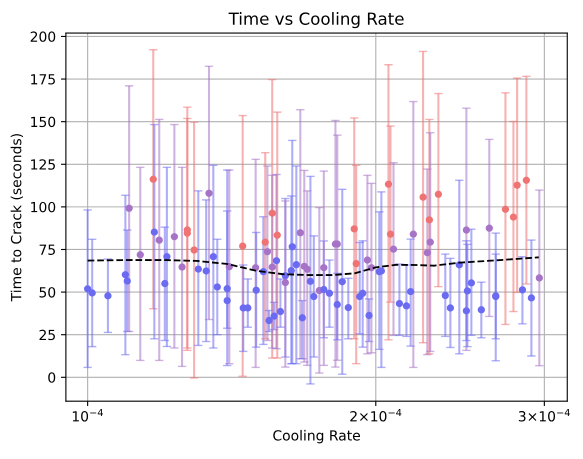 This screenshot has width=583, height=459. Describe the element at coordinates (47, 335) in the screenshot. I see `y-tick-label: 25` at that location.